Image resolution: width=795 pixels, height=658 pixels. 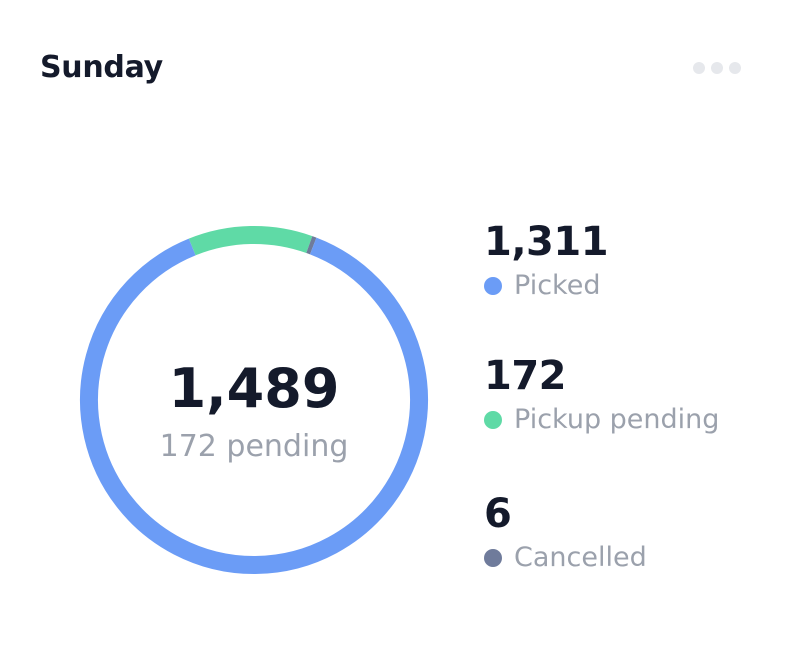 What do you see at coordinates (250, 241) in the screenshot?
I see `donut-segment-pickup-pending` at bounding box center [250, 241].